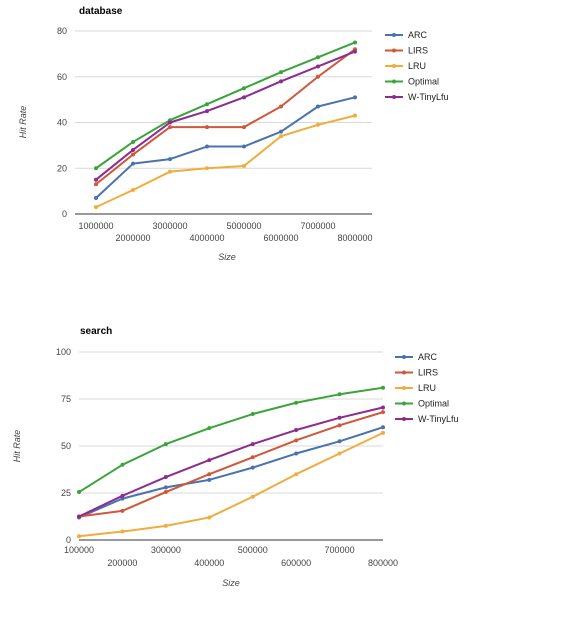  What do you see at coordinates (406, 35) in the screenshot?
I see `legend-item: ARC` at bounding box center [406, 35].